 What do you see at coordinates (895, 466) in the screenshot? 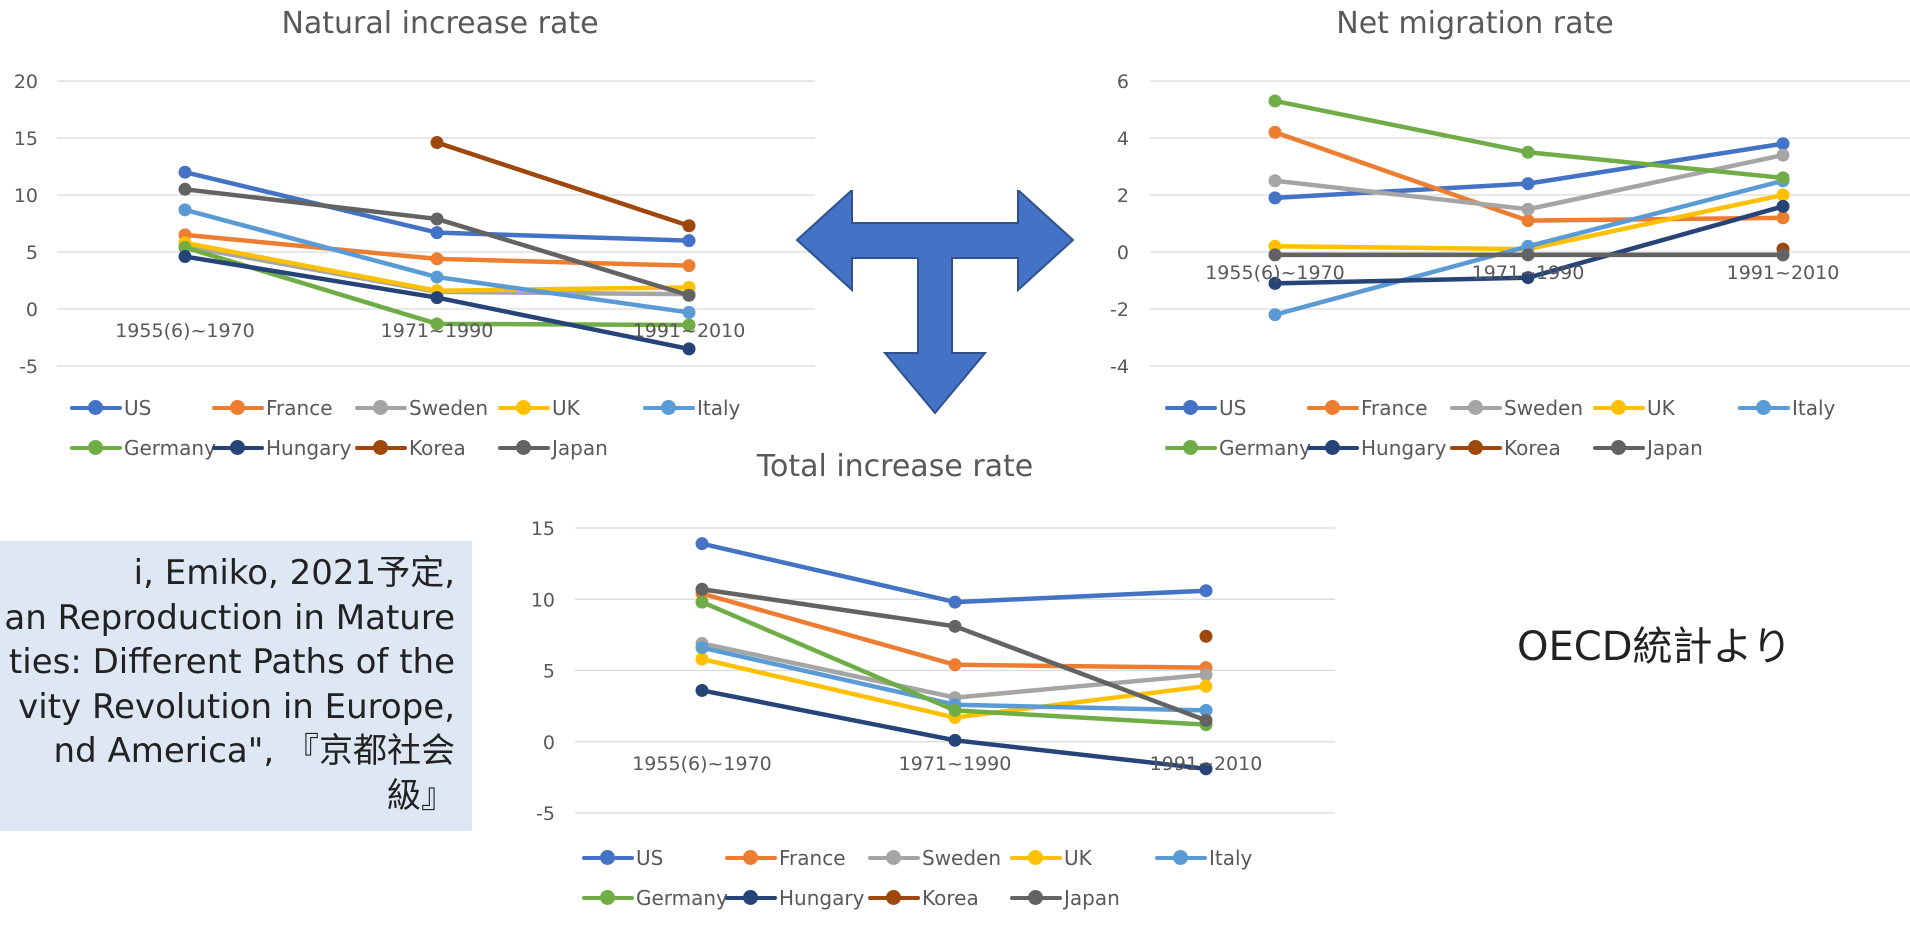
I see `chart-title: Total increase rate` at bounding box center [895, 466].